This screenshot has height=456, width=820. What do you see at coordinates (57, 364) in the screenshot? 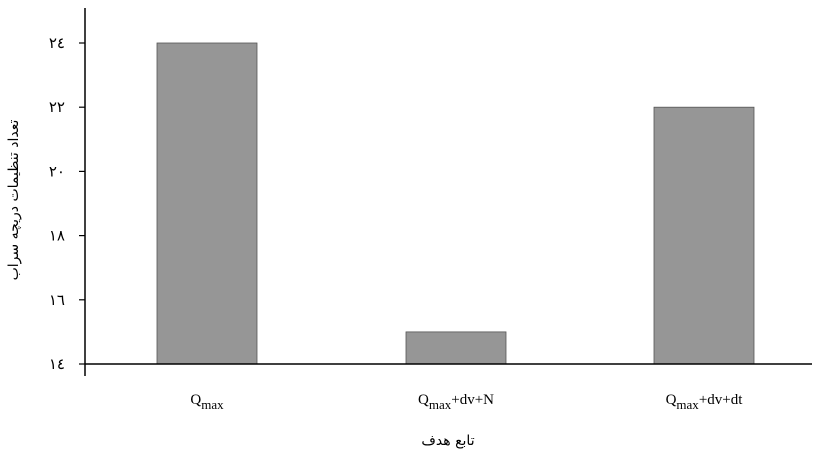
I see `y-tick-label: ١٤` at bounding box center [57, 364].